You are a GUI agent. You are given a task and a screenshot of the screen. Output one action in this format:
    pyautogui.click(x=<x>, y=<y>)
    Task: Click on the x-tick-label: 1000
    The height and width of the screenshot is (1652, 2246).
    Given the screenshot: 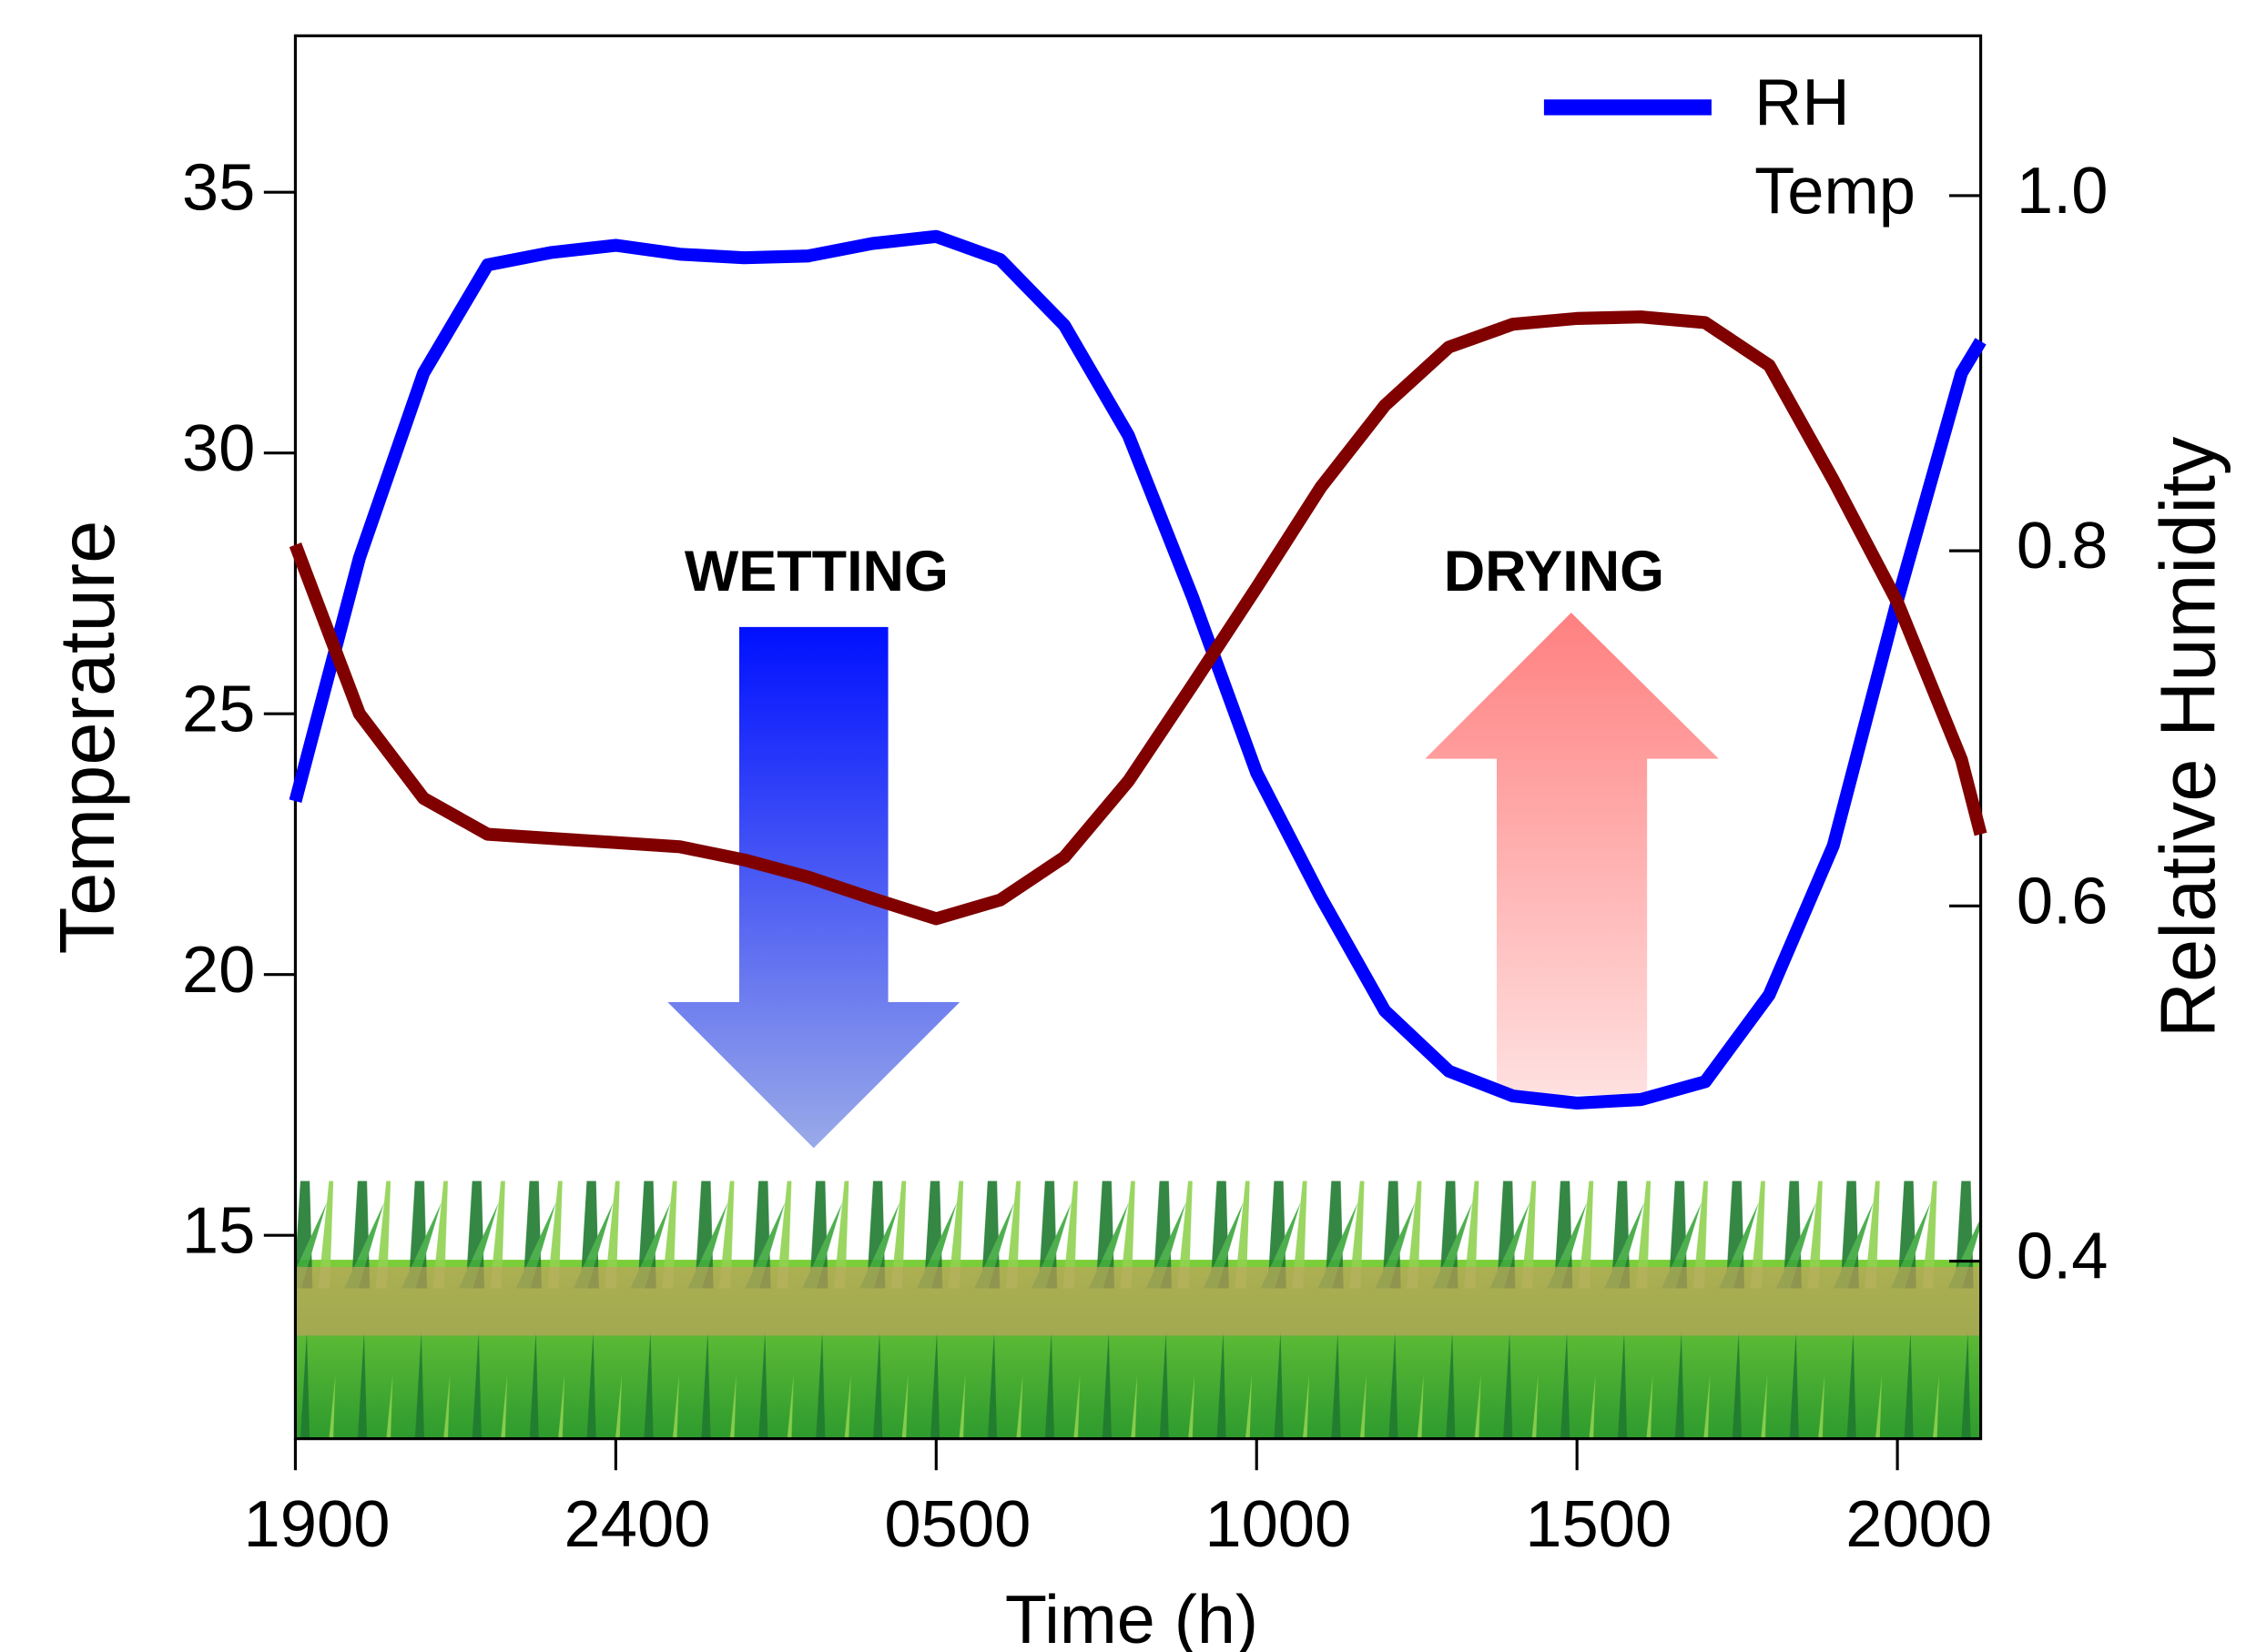 What is the action you would take?
    pyautogui.click(x=1278, y=1525)
    